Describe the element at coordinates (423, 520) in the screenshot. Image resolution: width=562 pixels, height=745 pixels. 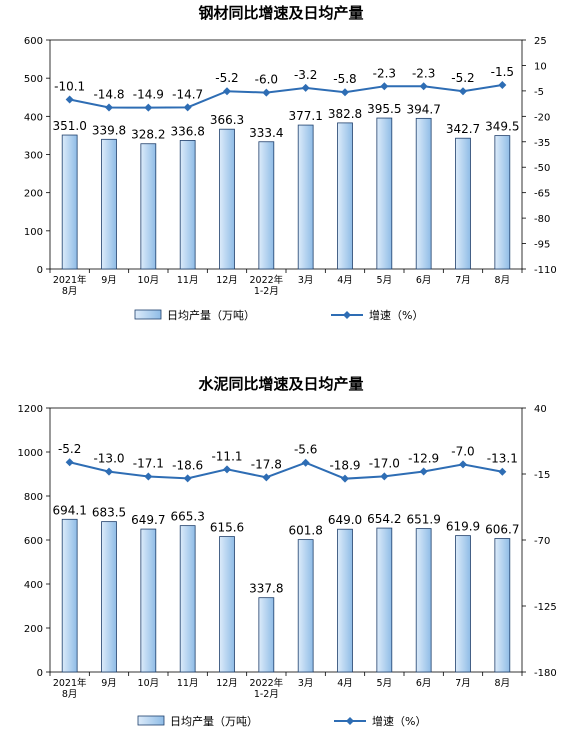
I see `bar-value-label: 651.9` at that location.